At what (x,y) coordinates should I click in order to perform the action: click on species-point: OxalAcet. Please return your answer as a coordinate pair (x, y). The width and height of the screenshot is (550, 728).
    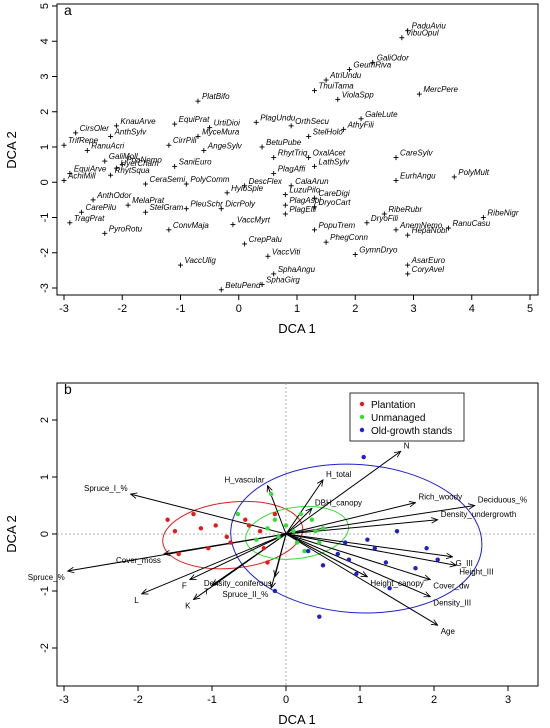
    Looking at the image, I should click on (326, 155).